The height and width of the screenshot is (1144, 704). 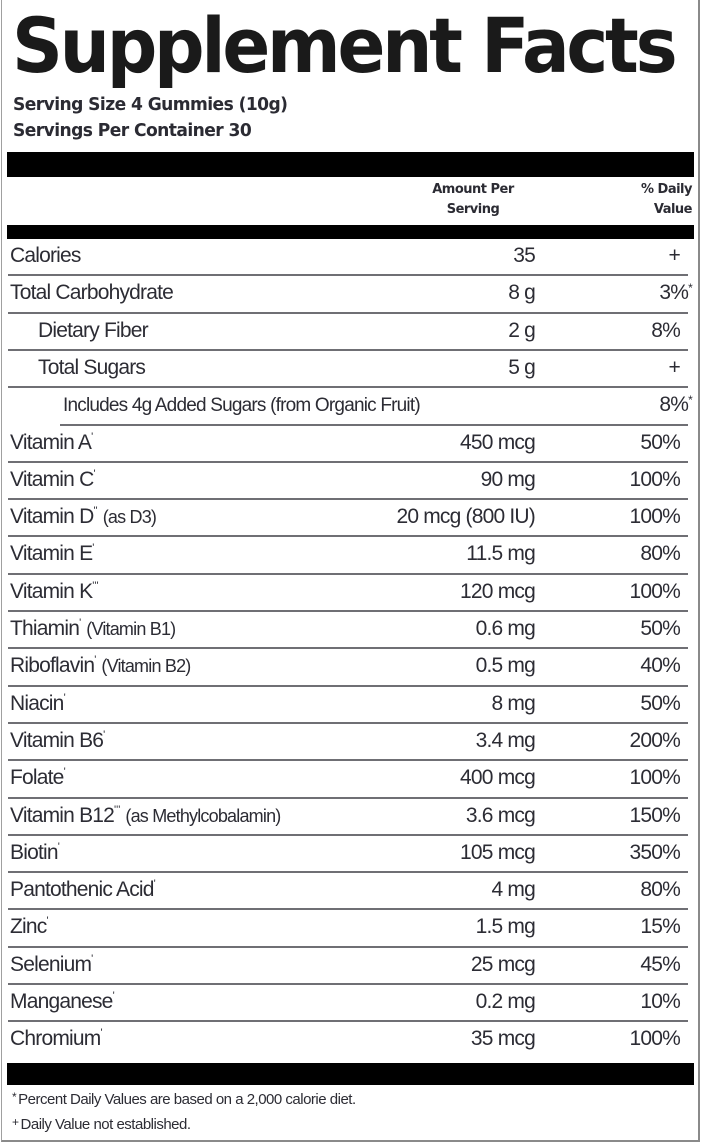 I want to click on table-row: Vitamin B6' 3.4 mg 200%, so click(x=352, y=743).